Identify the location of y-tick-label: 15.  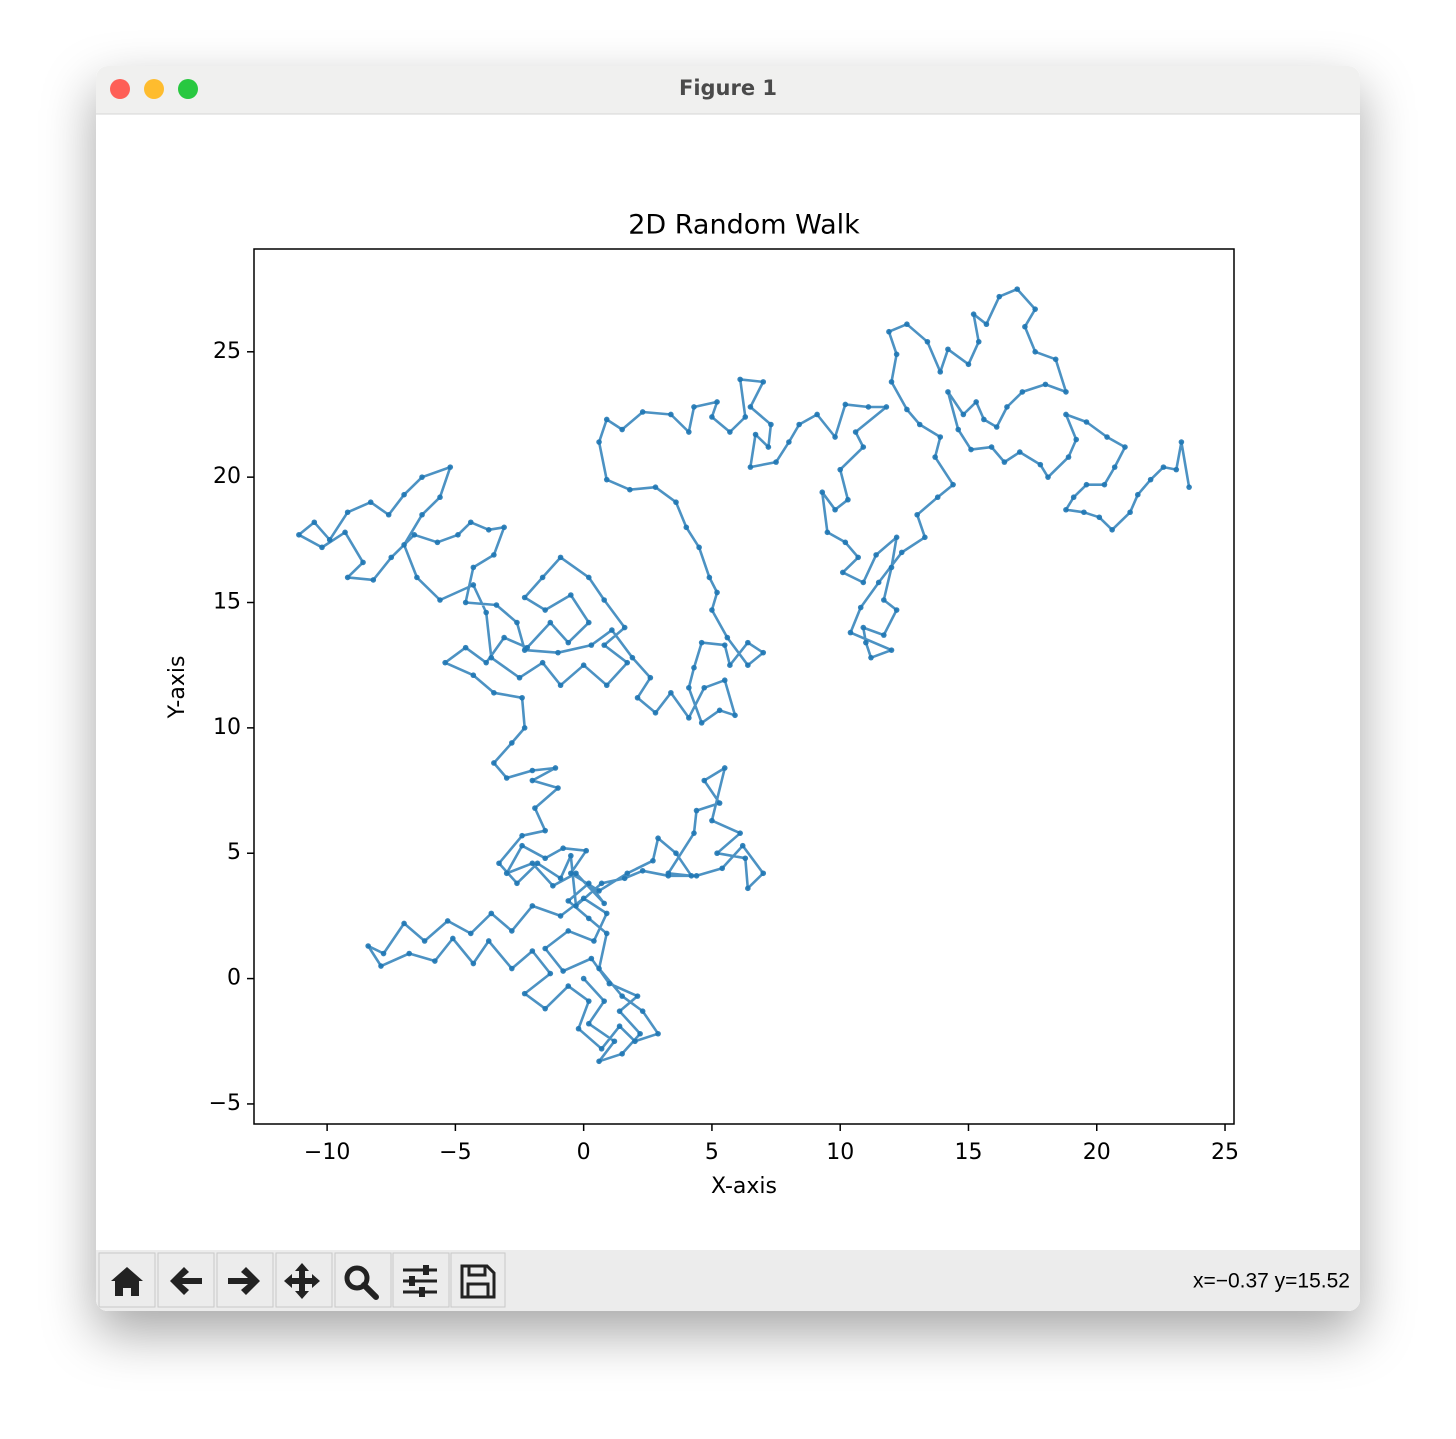
(227, 602).